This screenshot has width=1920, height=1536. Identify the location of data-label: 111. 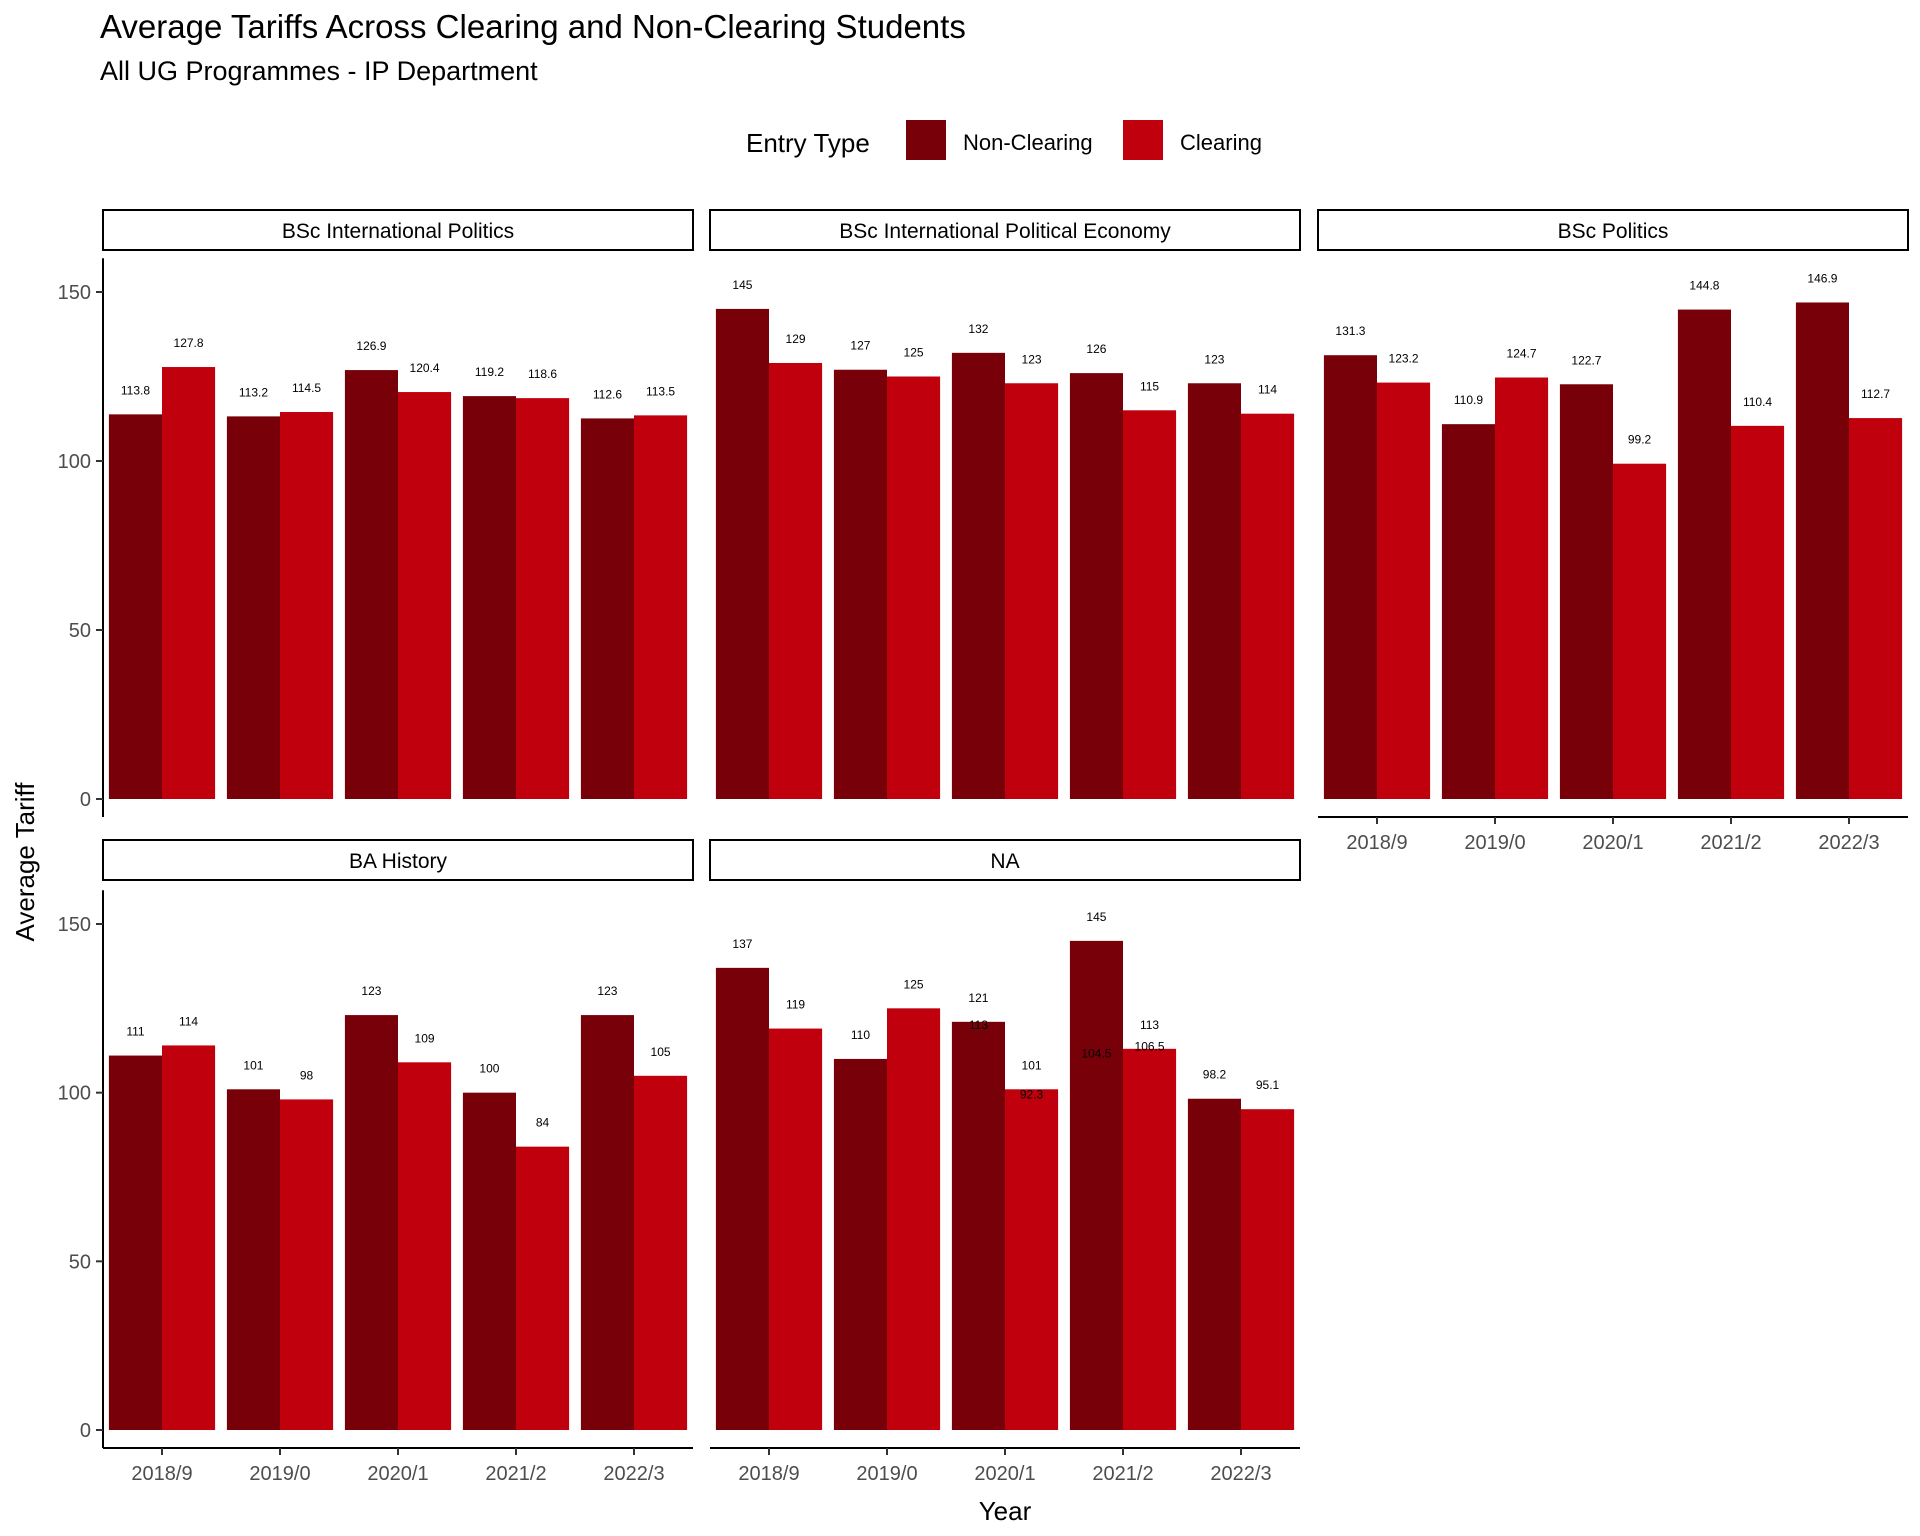
(135, 1032).